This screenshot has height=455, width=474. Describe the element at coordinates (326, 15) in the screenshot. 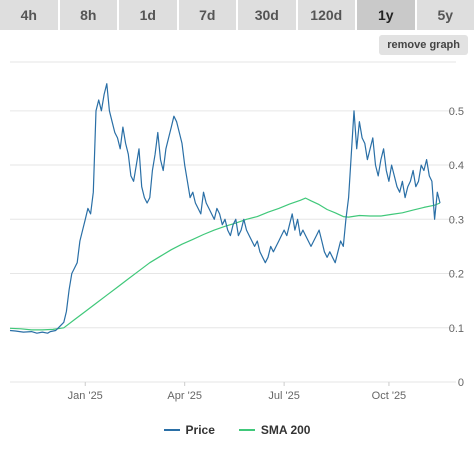

I see `tab-120d: 120d` at that location.